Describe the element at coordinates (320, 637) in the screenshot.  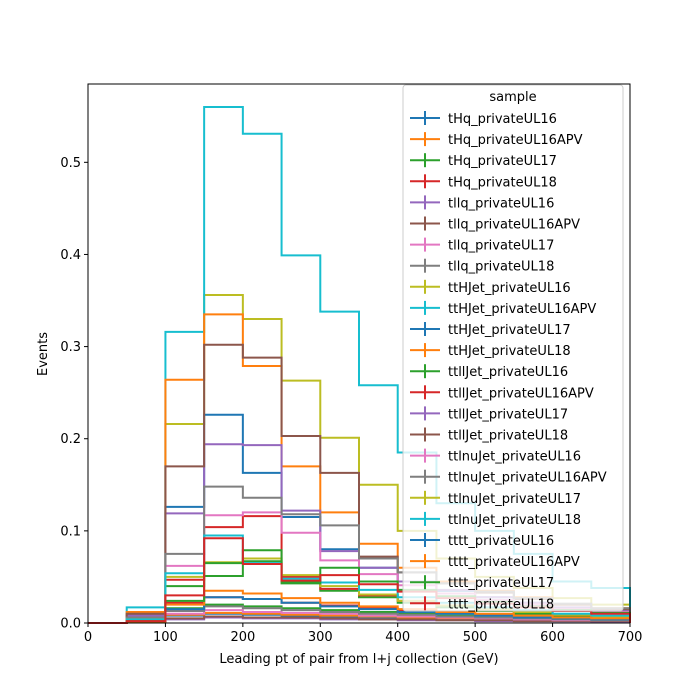
I see `x-tick-label: 300` at that location.